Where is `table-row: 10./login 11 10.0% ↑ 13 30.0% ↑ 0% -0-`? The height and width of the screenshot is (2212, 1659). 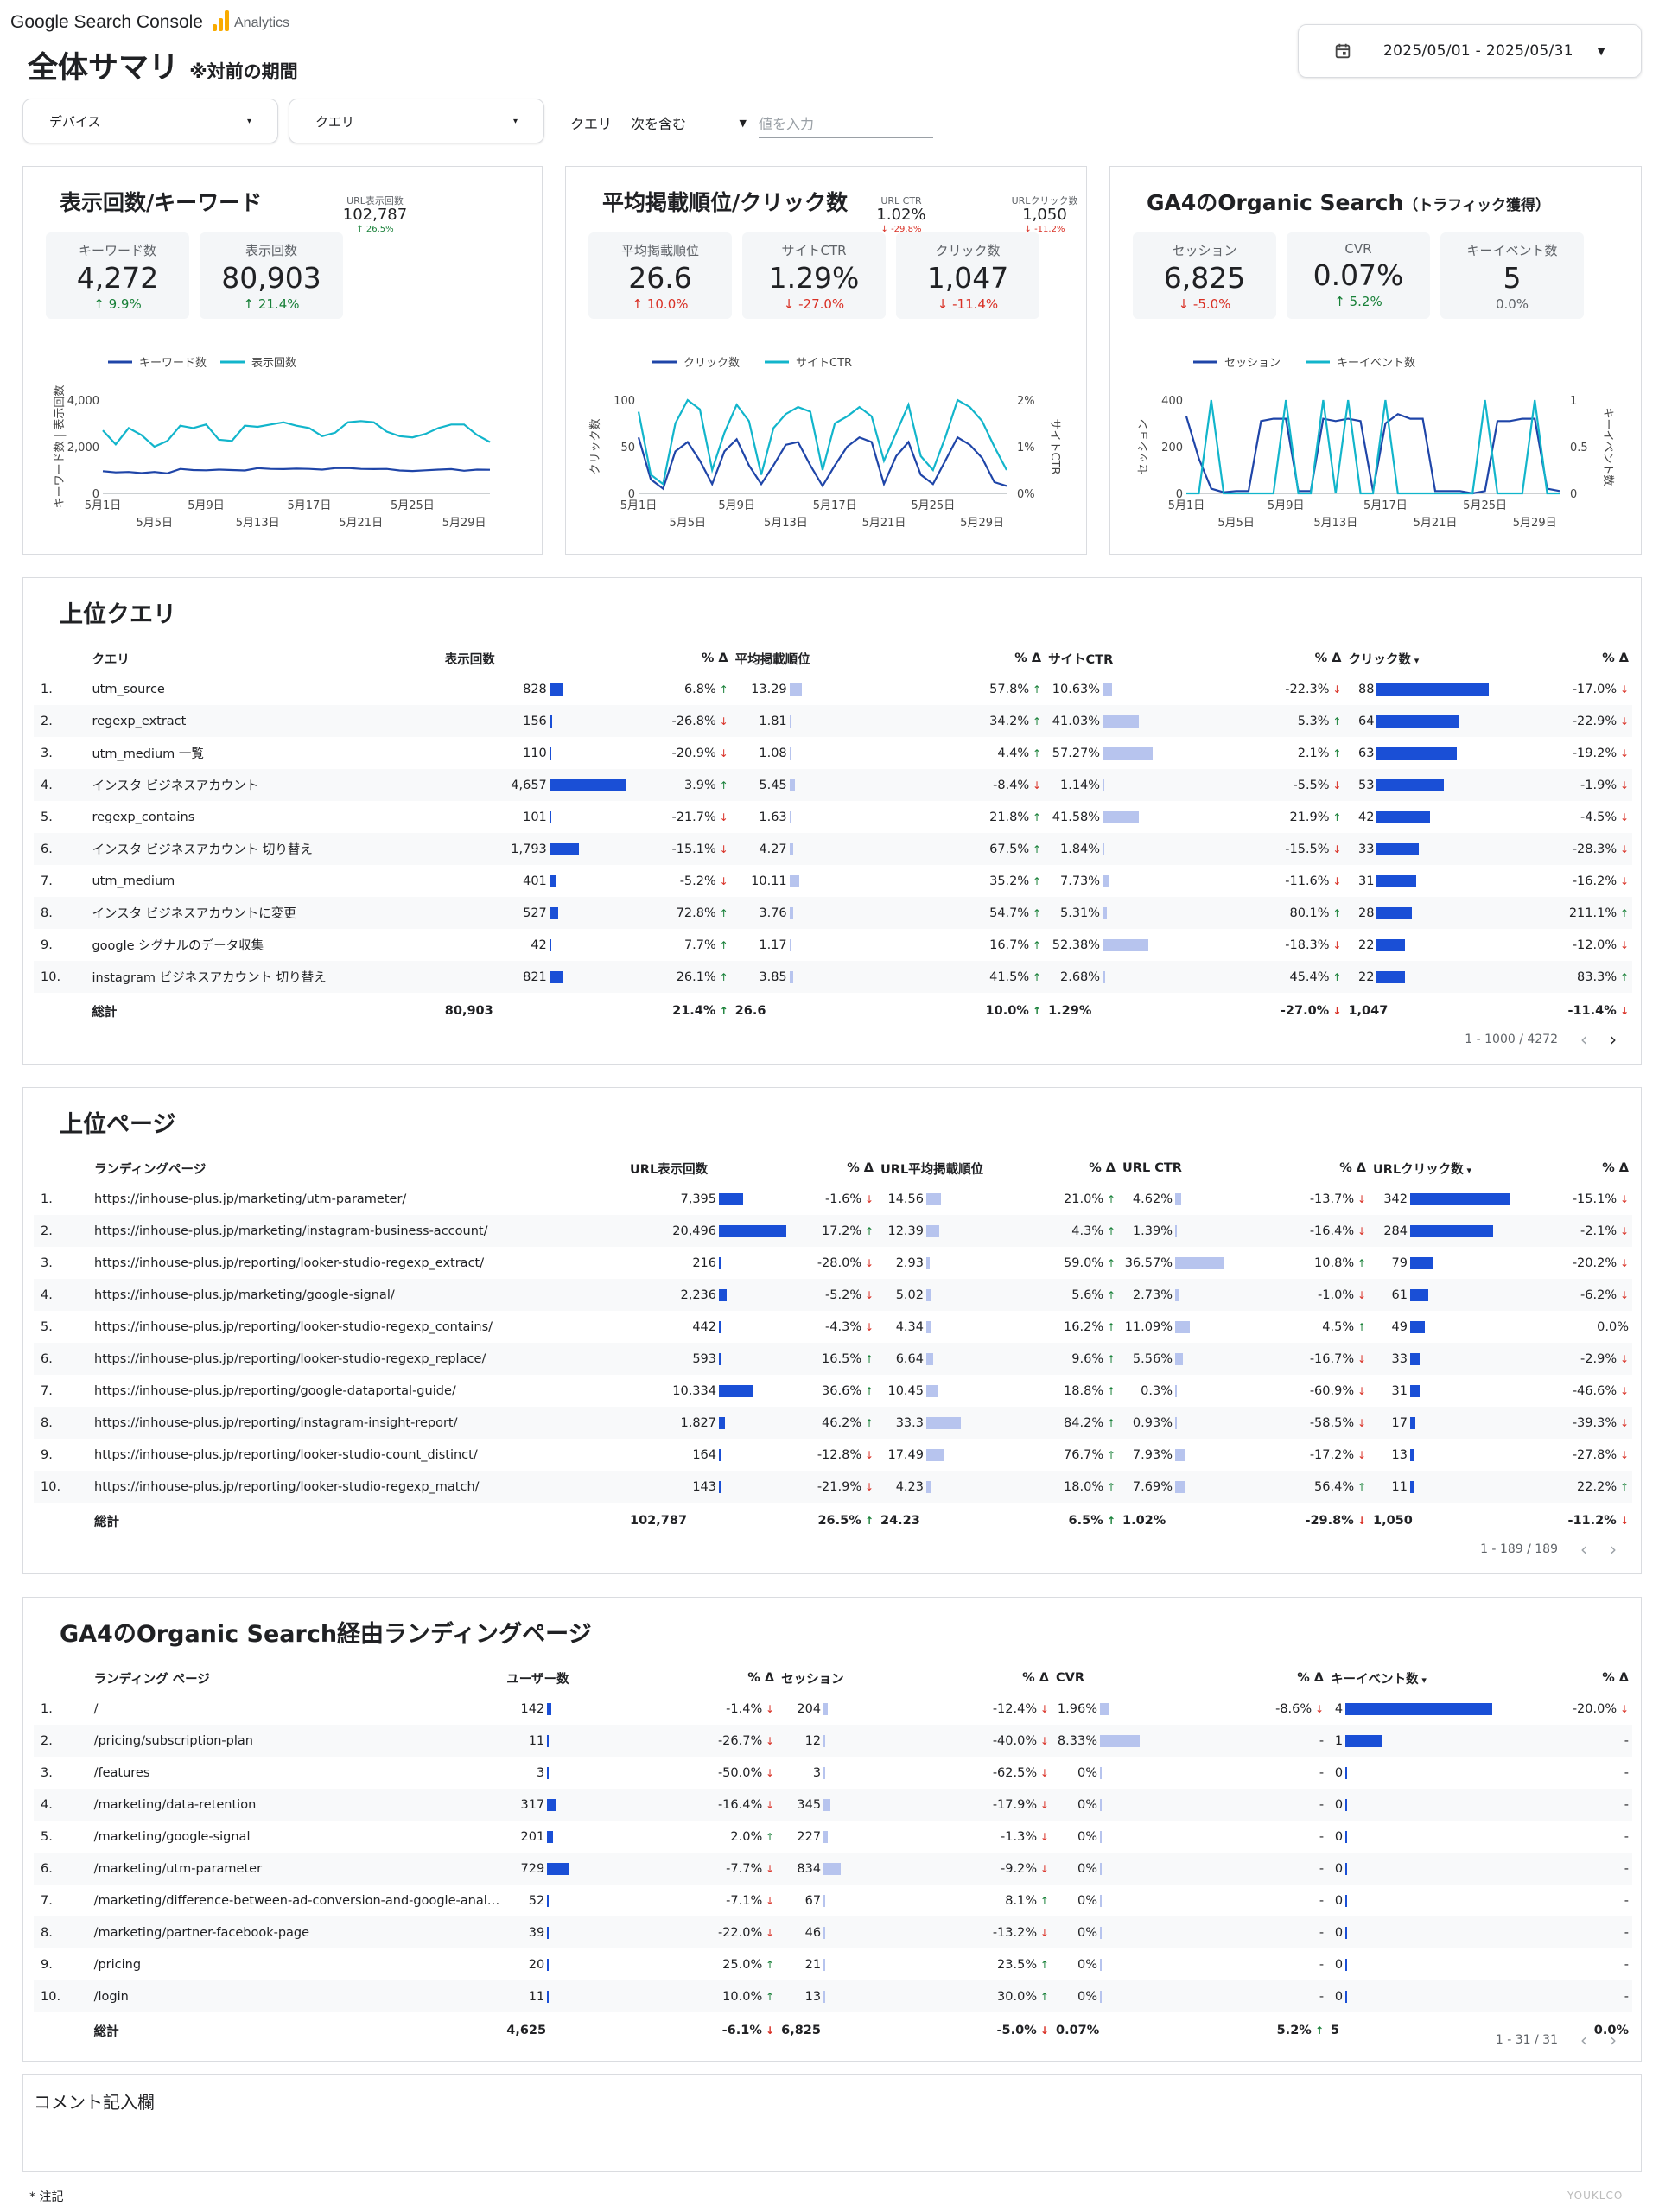 table-row: 10./login 11 10.0% ↑ 13 30.0% ↑ 0% -0- is located at coordinates (833, 1996).